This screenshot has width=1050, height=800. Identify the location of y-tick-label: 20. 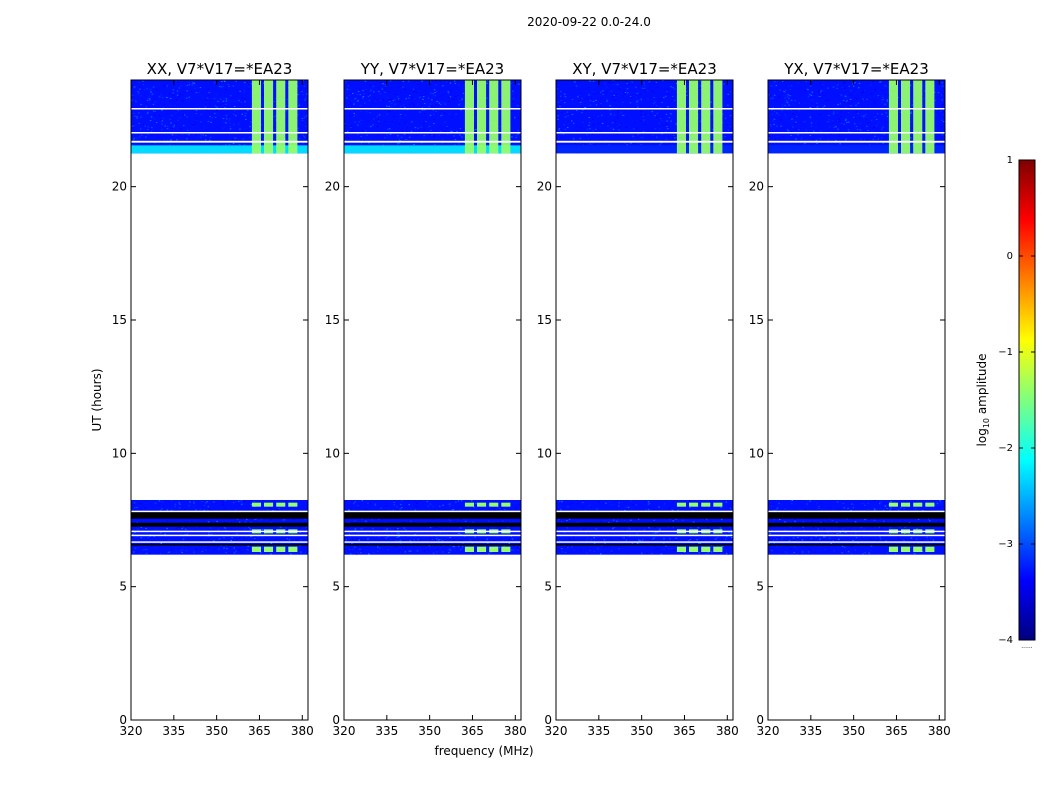
(756, 187).